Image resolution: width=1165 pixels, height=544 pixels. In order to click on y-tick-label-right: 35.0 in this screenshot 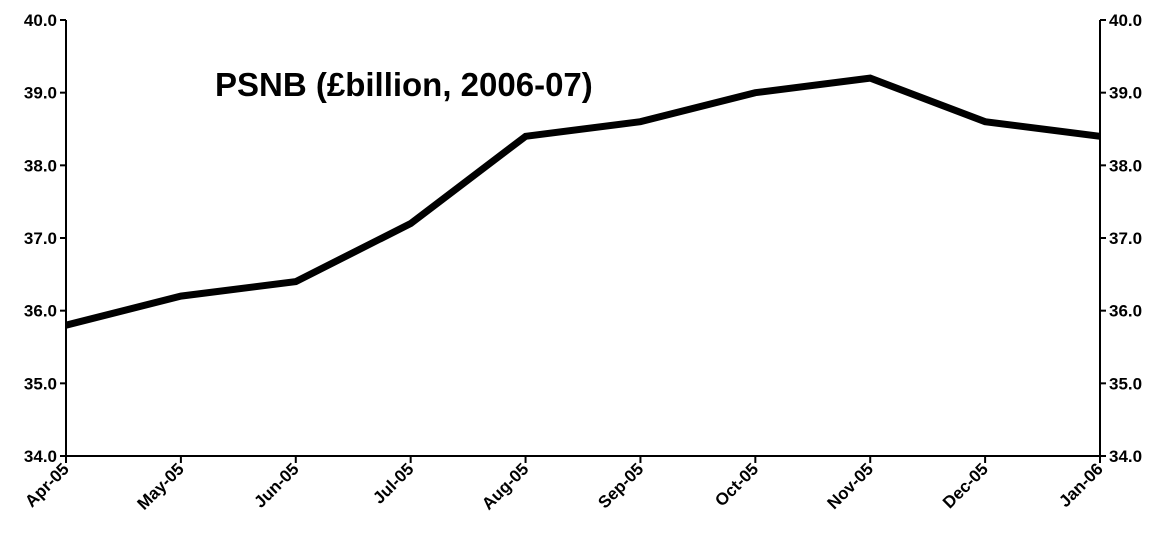, I will do `click(1125, 383)`.